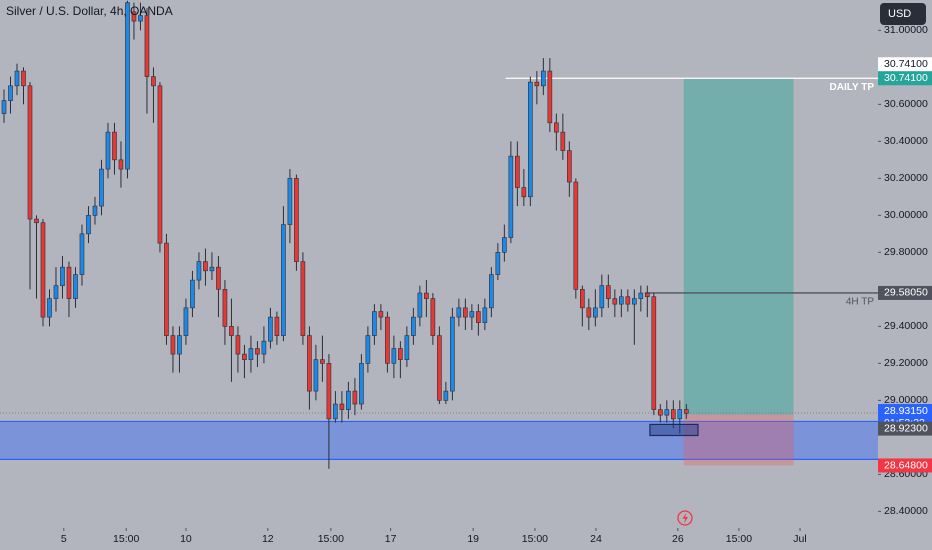 The width and height of the screenshot is (932, 550). I want to click on chart-title: Silver / U.S. Dollar, 4h, OANDA, so click(89, 11).